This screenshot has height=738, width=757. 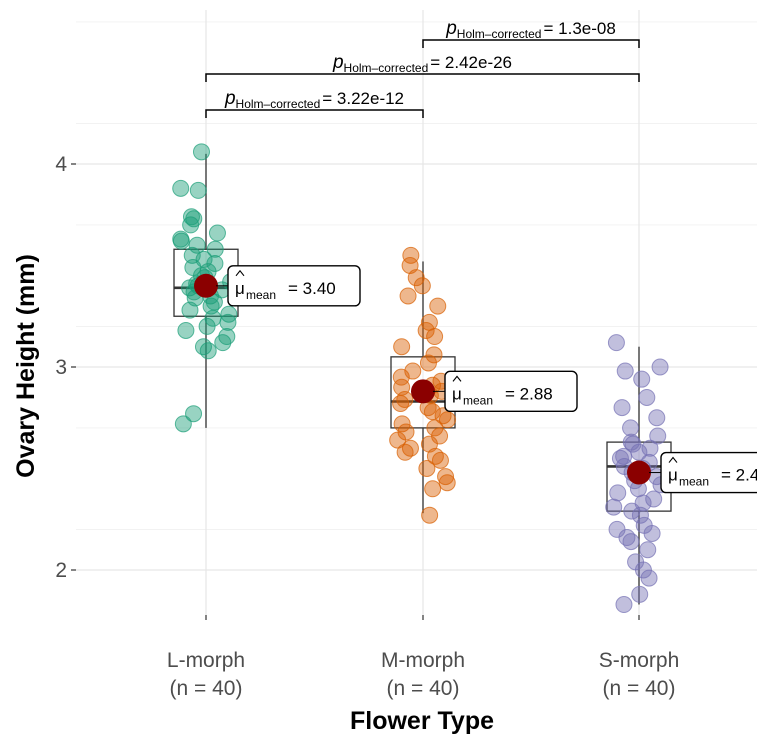 What do you see at coordinates (529, 393) in the screenshot?
I see `mean-value: = 2.88` at bounding box center [529, 393].